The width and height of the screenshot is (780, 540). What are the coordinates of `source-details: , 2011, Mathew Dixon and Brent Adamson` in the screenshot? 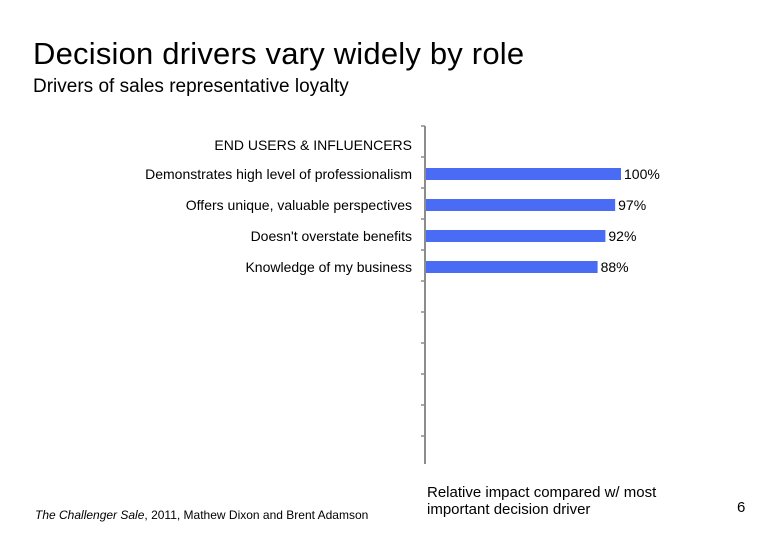 It's located at (256, 515).